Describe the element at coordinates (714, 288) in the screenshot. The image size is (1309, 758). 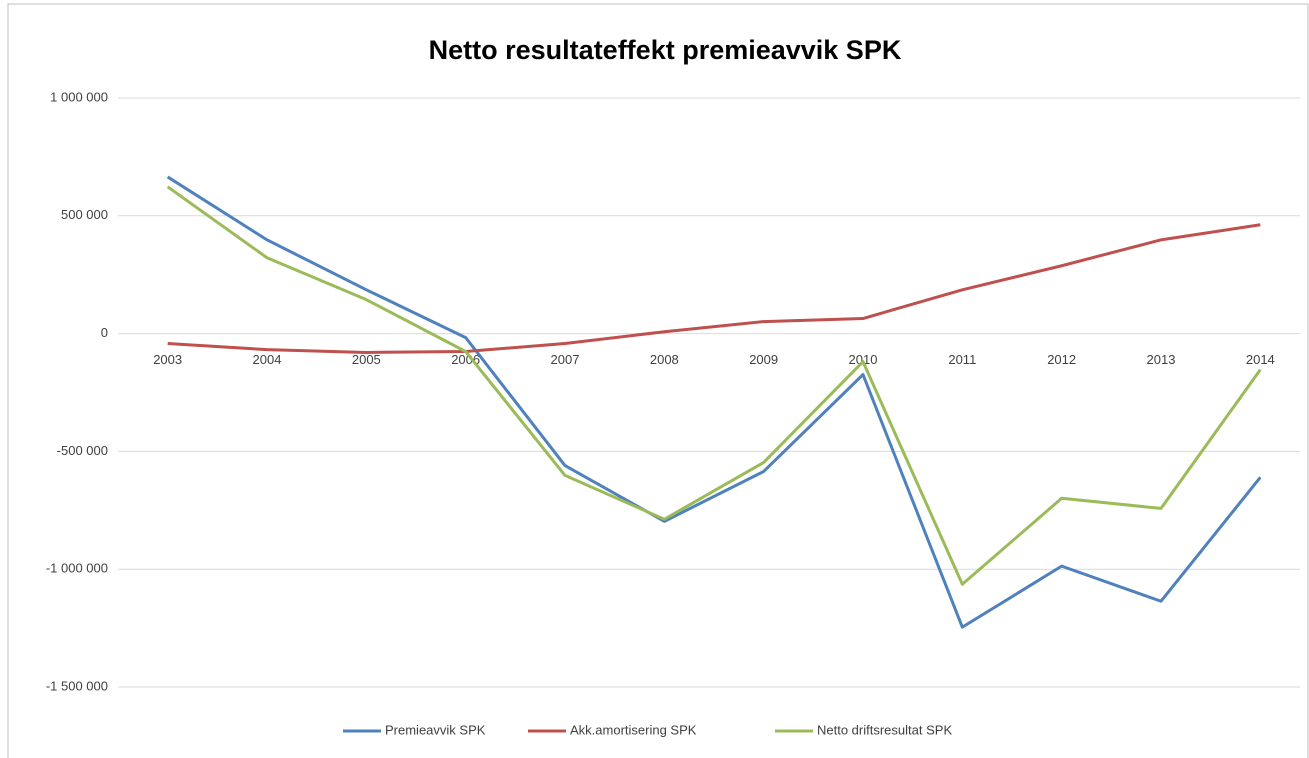
I see `series-line` at that location.